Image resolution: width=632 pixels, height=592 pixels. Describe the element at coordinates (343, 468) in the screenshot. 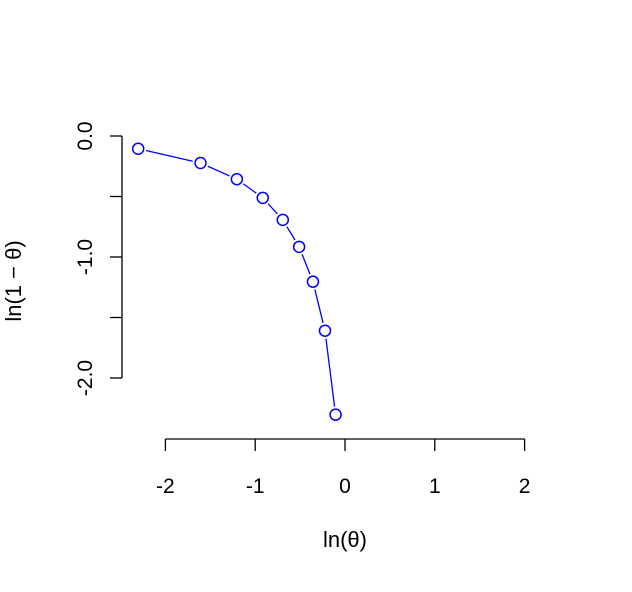

I see `x-axis: -2 -1 0 1 2` at that location.